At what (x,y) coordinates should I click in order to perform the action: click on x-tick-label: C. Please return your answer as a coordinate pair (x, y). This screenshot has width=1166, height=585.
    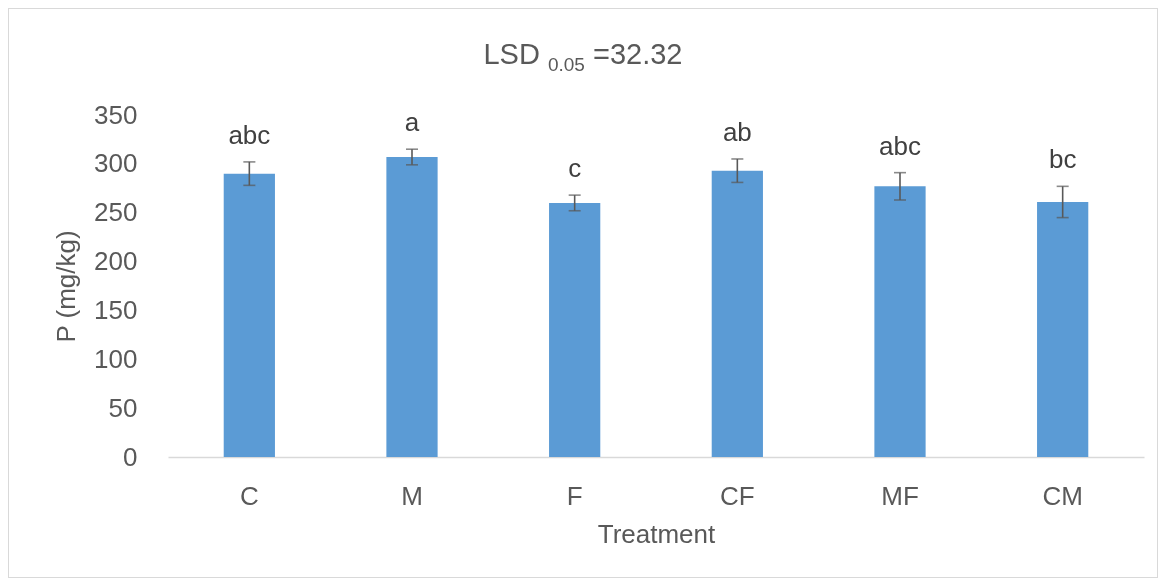
    Looking at the image, I should click on (249, 495).